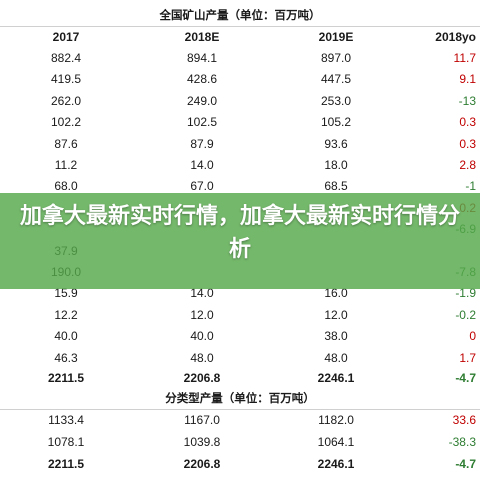 Image resolution: width=480 pixels, height=480 pixels. What do you see at coordinates (202, 79) in the screenshot?
I see `table-cell: 428.6` at bounding box center [202, 79].